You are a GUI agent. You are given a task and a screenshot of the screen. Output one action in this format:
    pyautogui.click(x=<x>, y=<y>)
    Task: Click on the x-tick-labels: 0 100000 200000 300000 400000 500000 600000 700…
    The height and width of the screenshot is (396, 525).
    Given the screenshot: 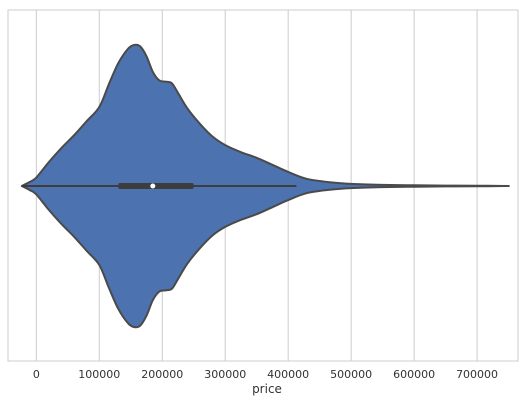 What is the action you would take?
    pyautogui.click(x=265, y=374)
    